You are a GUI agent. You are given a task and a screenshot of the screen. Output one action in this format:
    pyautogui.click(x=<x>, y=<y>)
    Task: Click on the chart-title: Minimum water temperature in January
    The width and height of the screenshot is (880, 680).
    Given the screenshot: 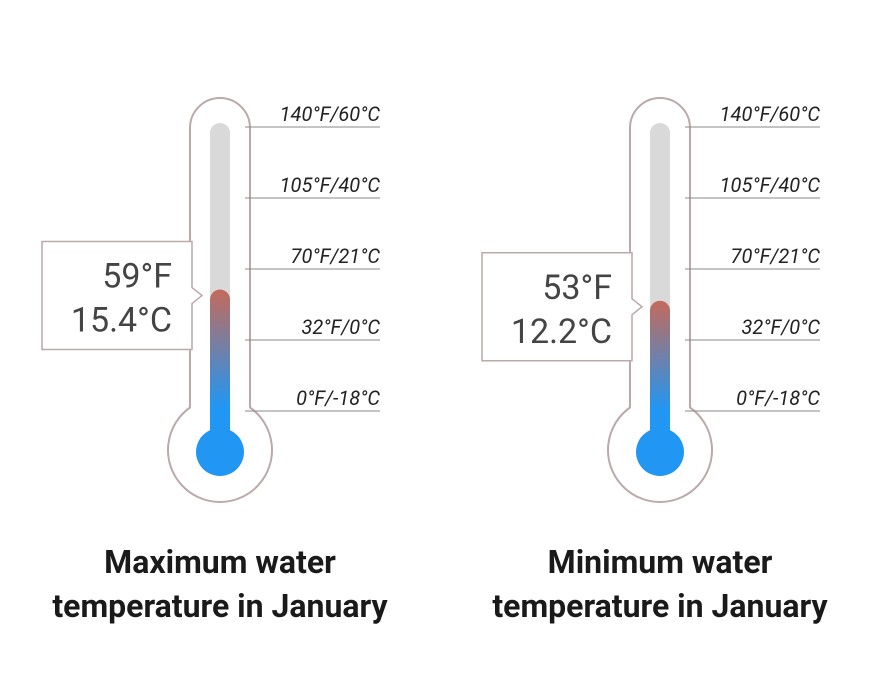 What is the action you would take?
    pyautogui.click(x=660, y=584)
    